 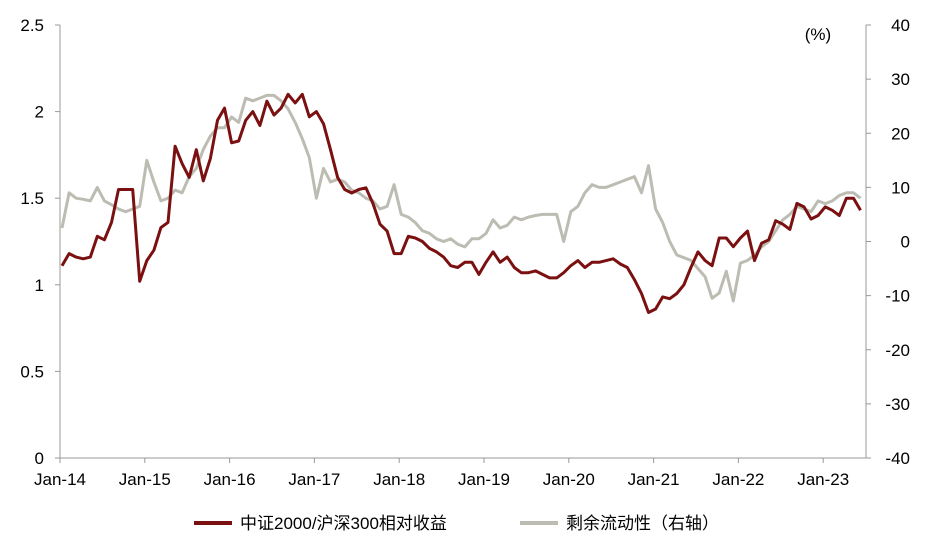 I want to click on left-tick-label: 0.5, so click(x=32, y=371).